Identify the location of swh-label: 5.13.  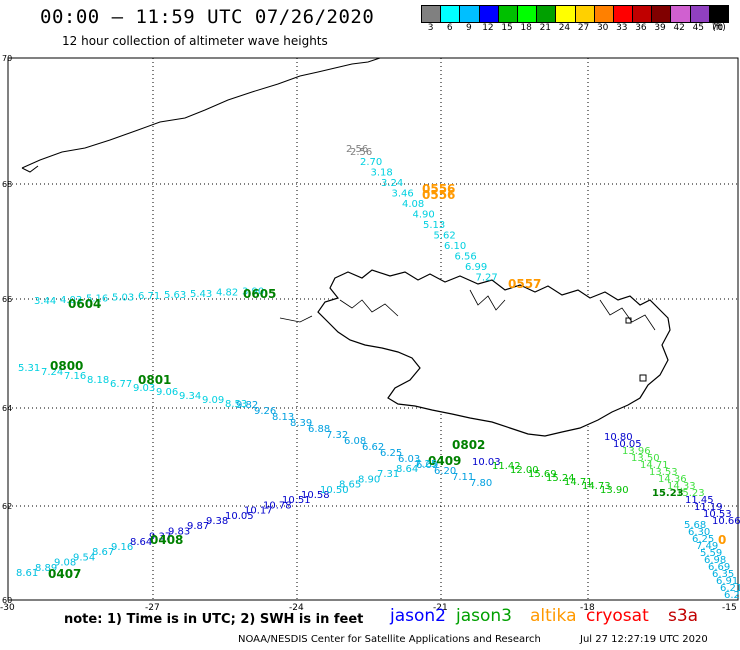
(434, 225).